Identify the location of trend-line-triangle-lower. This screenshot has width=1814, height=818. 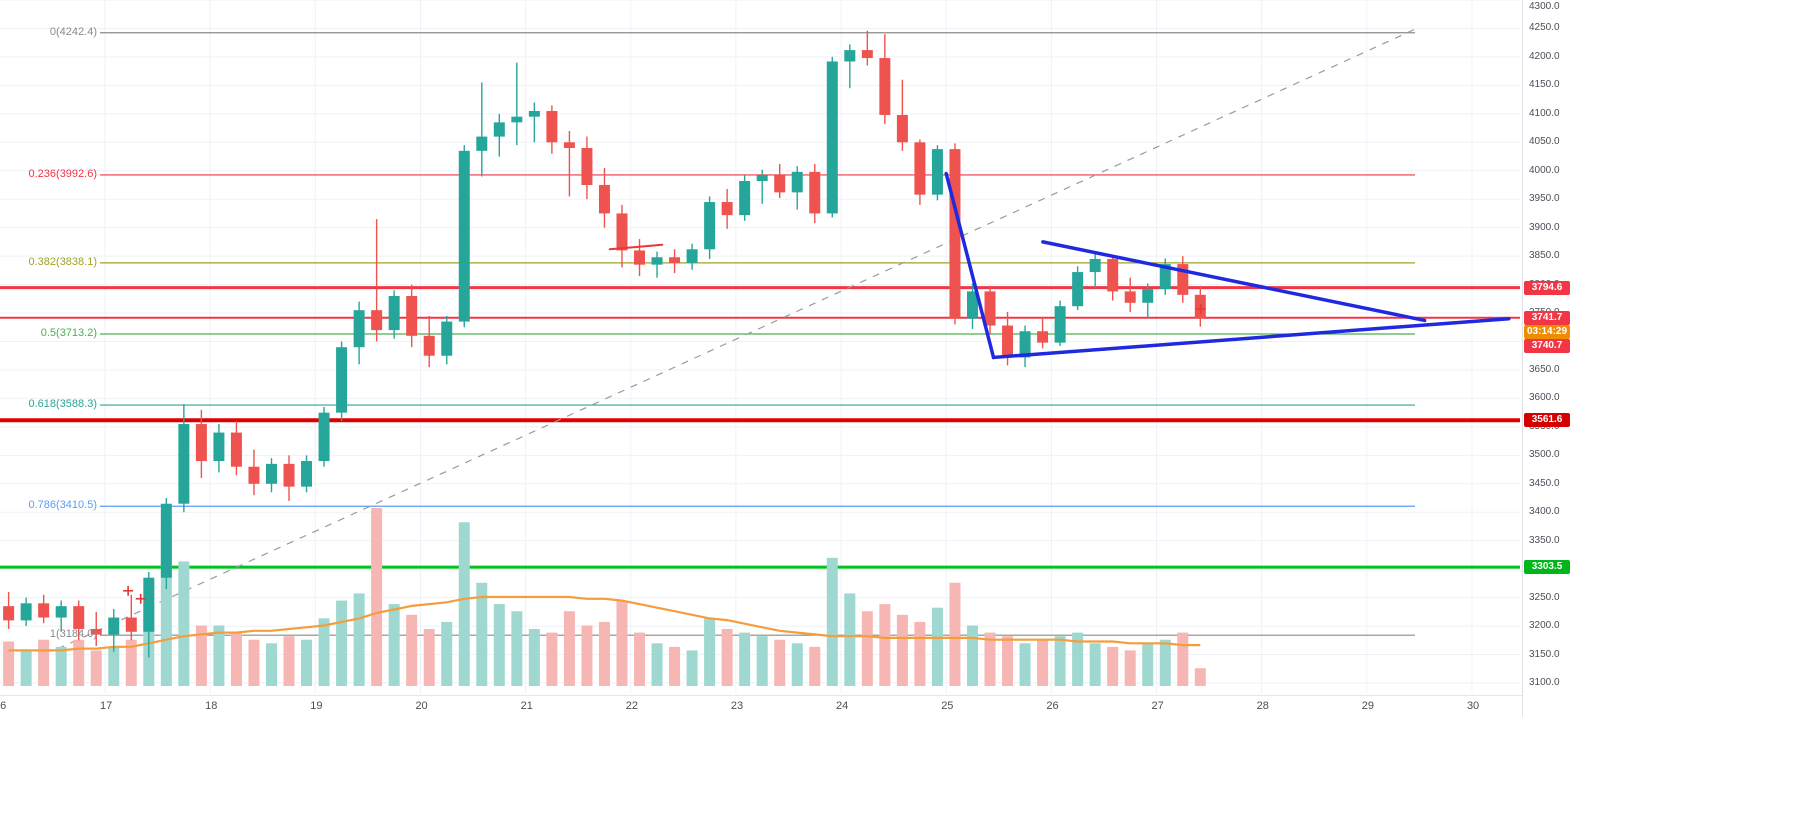
(1251, 338).